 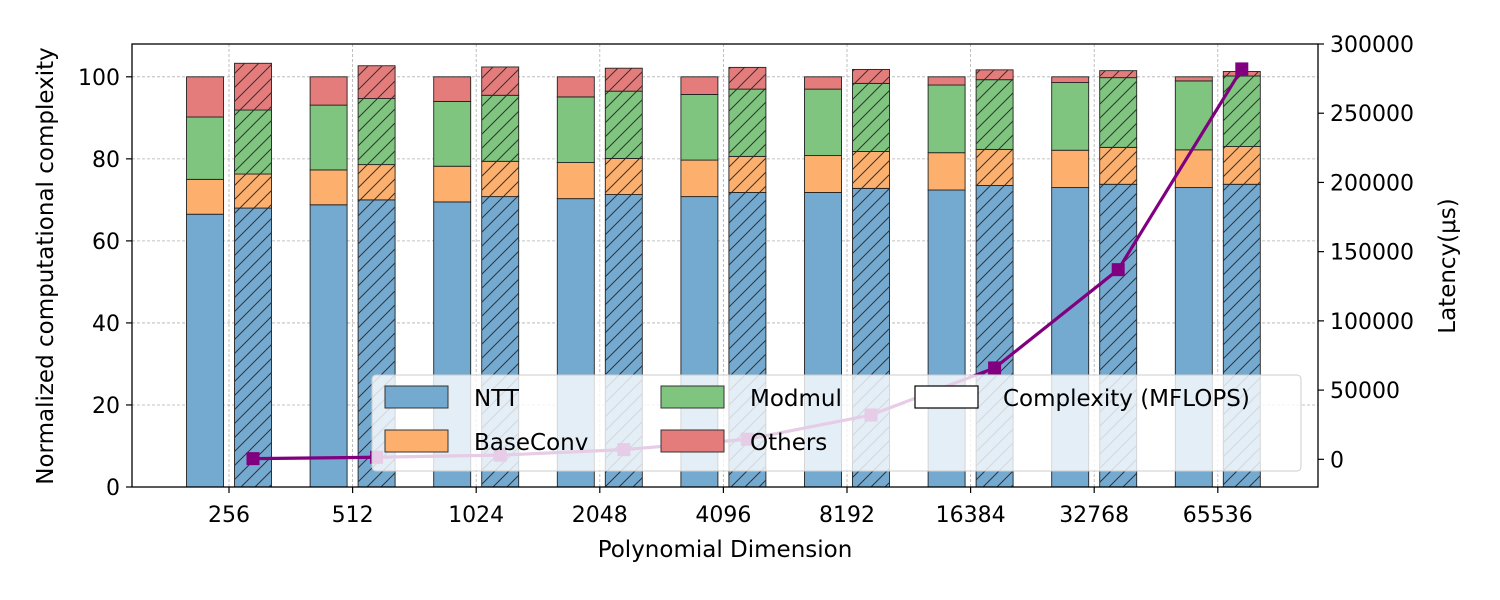 I want to click on y2-tick-label: 0, so click(x=1337, y=460).